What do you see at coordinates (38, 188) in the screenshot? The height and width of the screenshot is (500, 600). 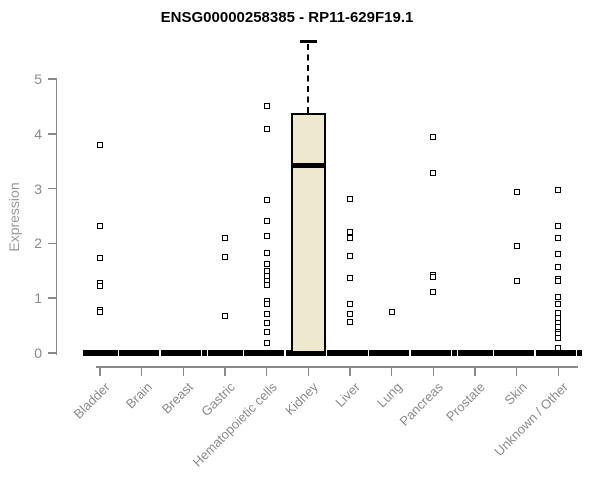 I see `y-tick-label: 3` at bounding box center [38, 188].